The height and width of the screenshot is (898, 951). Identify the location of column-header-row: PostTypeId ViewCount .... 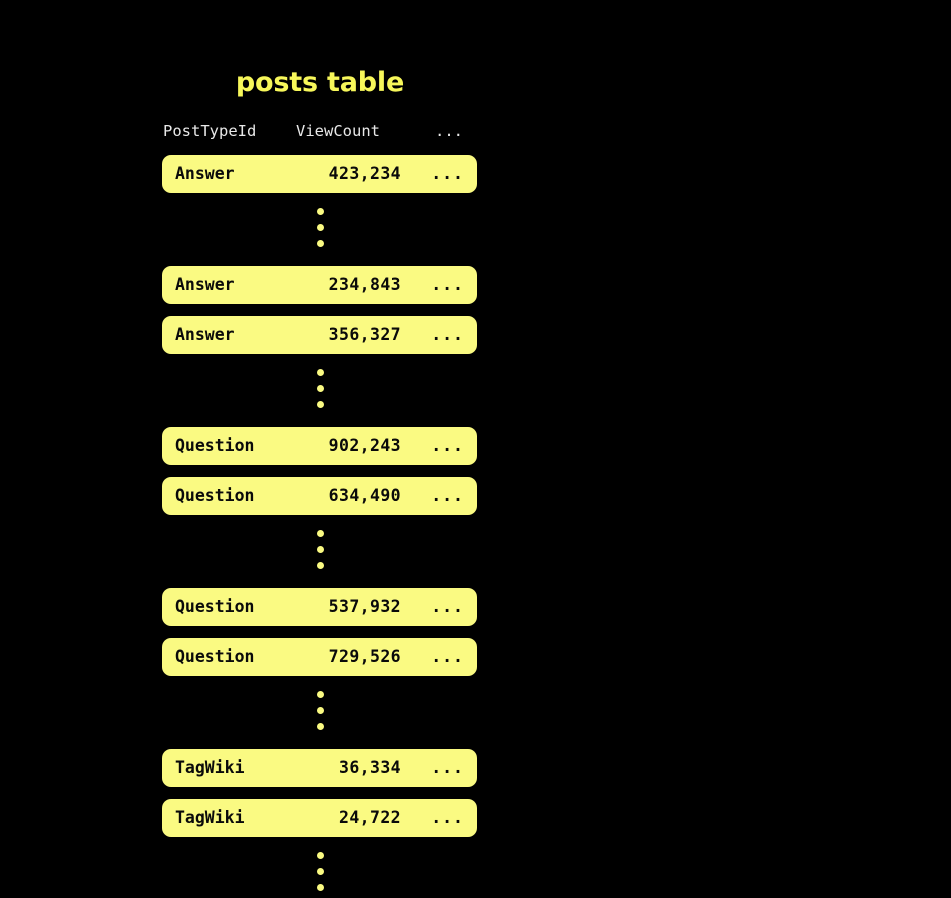
(320, 131).